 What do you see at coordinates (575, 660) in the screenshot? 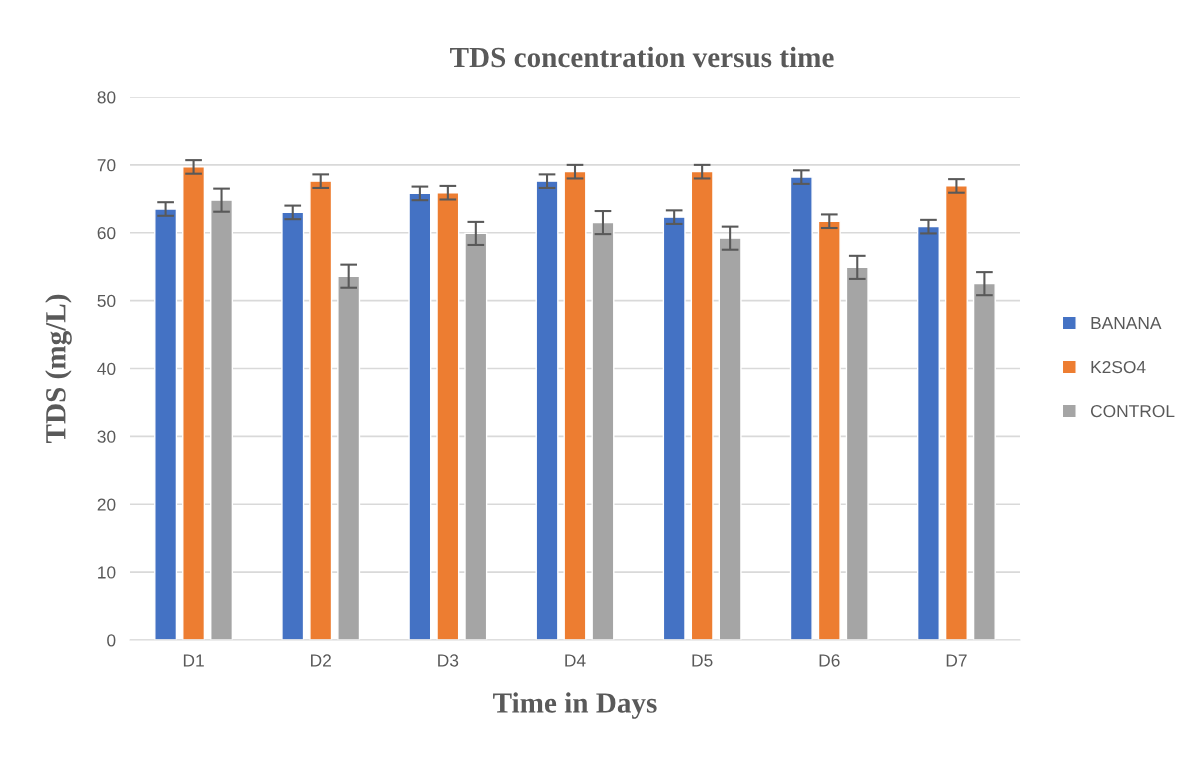
I see `x-tick-label: D4` at bounding box center [575, 660].